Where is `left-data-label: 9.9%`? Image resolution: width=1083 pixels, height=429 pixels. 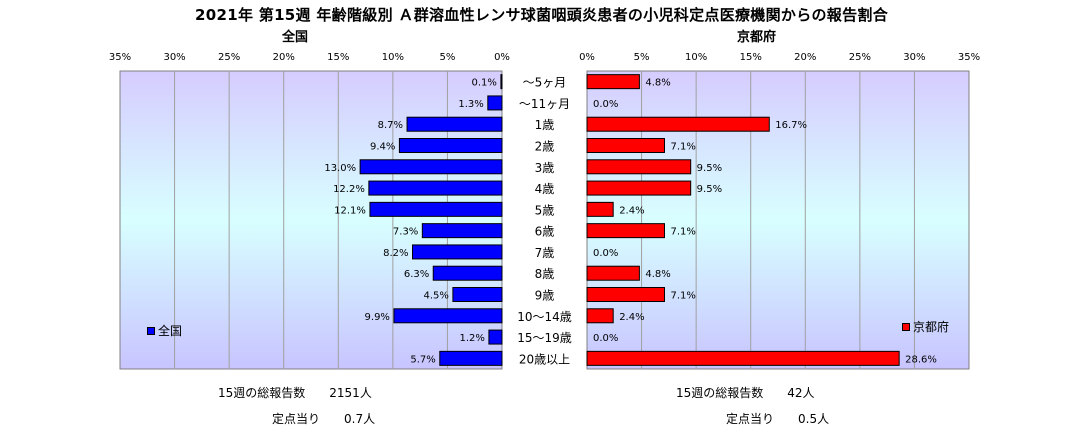 left-data-label: 9.9% is located at coordinates (377, 317).